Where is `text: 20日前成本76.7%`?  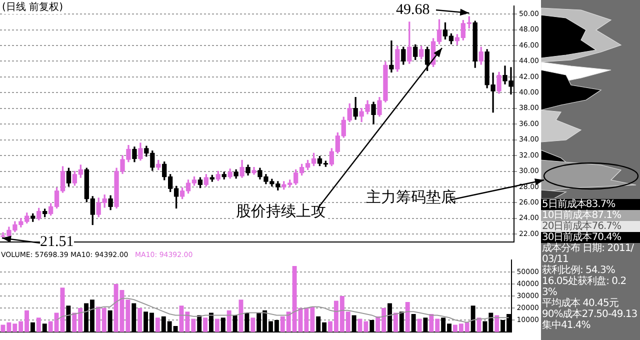 text: 20日前成本76.7% is located at coordinates (590, 226).